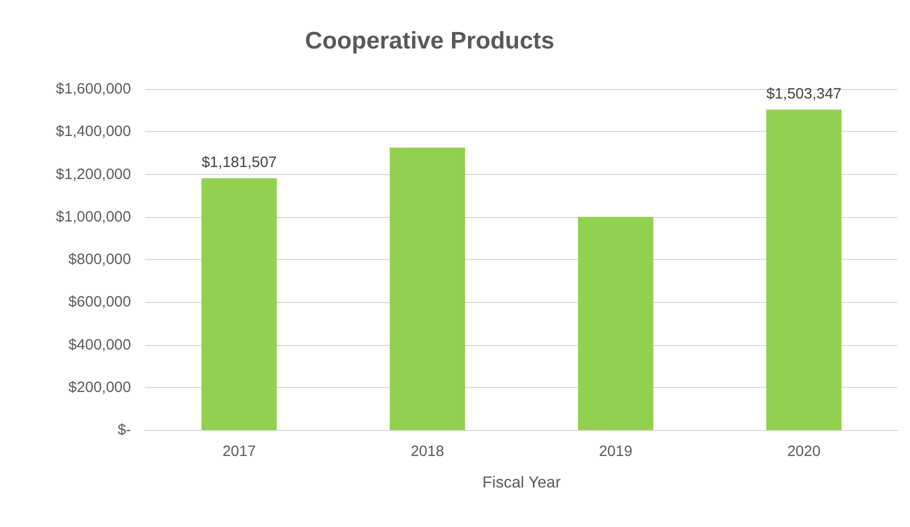 The width and height of the screenshot is (910, 527). I want to click on y-tick-label: $800,000, so click(99, 259).